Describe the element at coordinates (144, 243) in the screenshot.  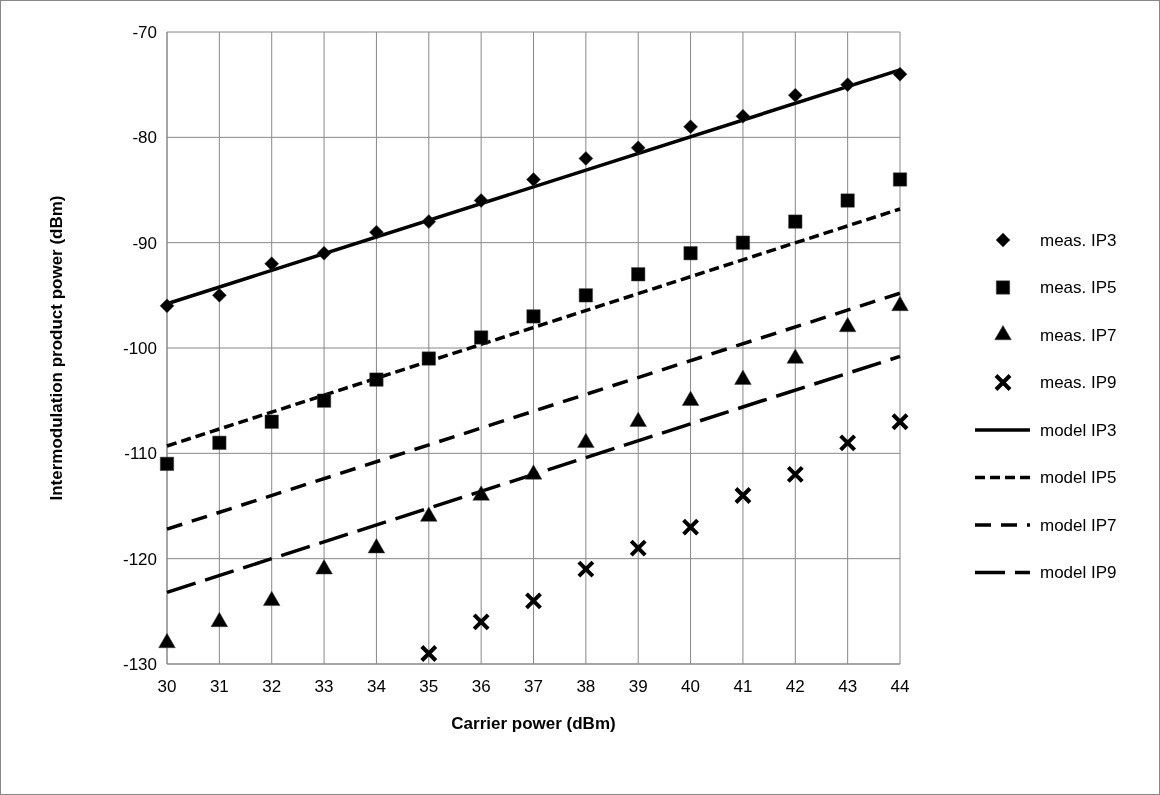
I see `y-tick-label: -90` at that location.